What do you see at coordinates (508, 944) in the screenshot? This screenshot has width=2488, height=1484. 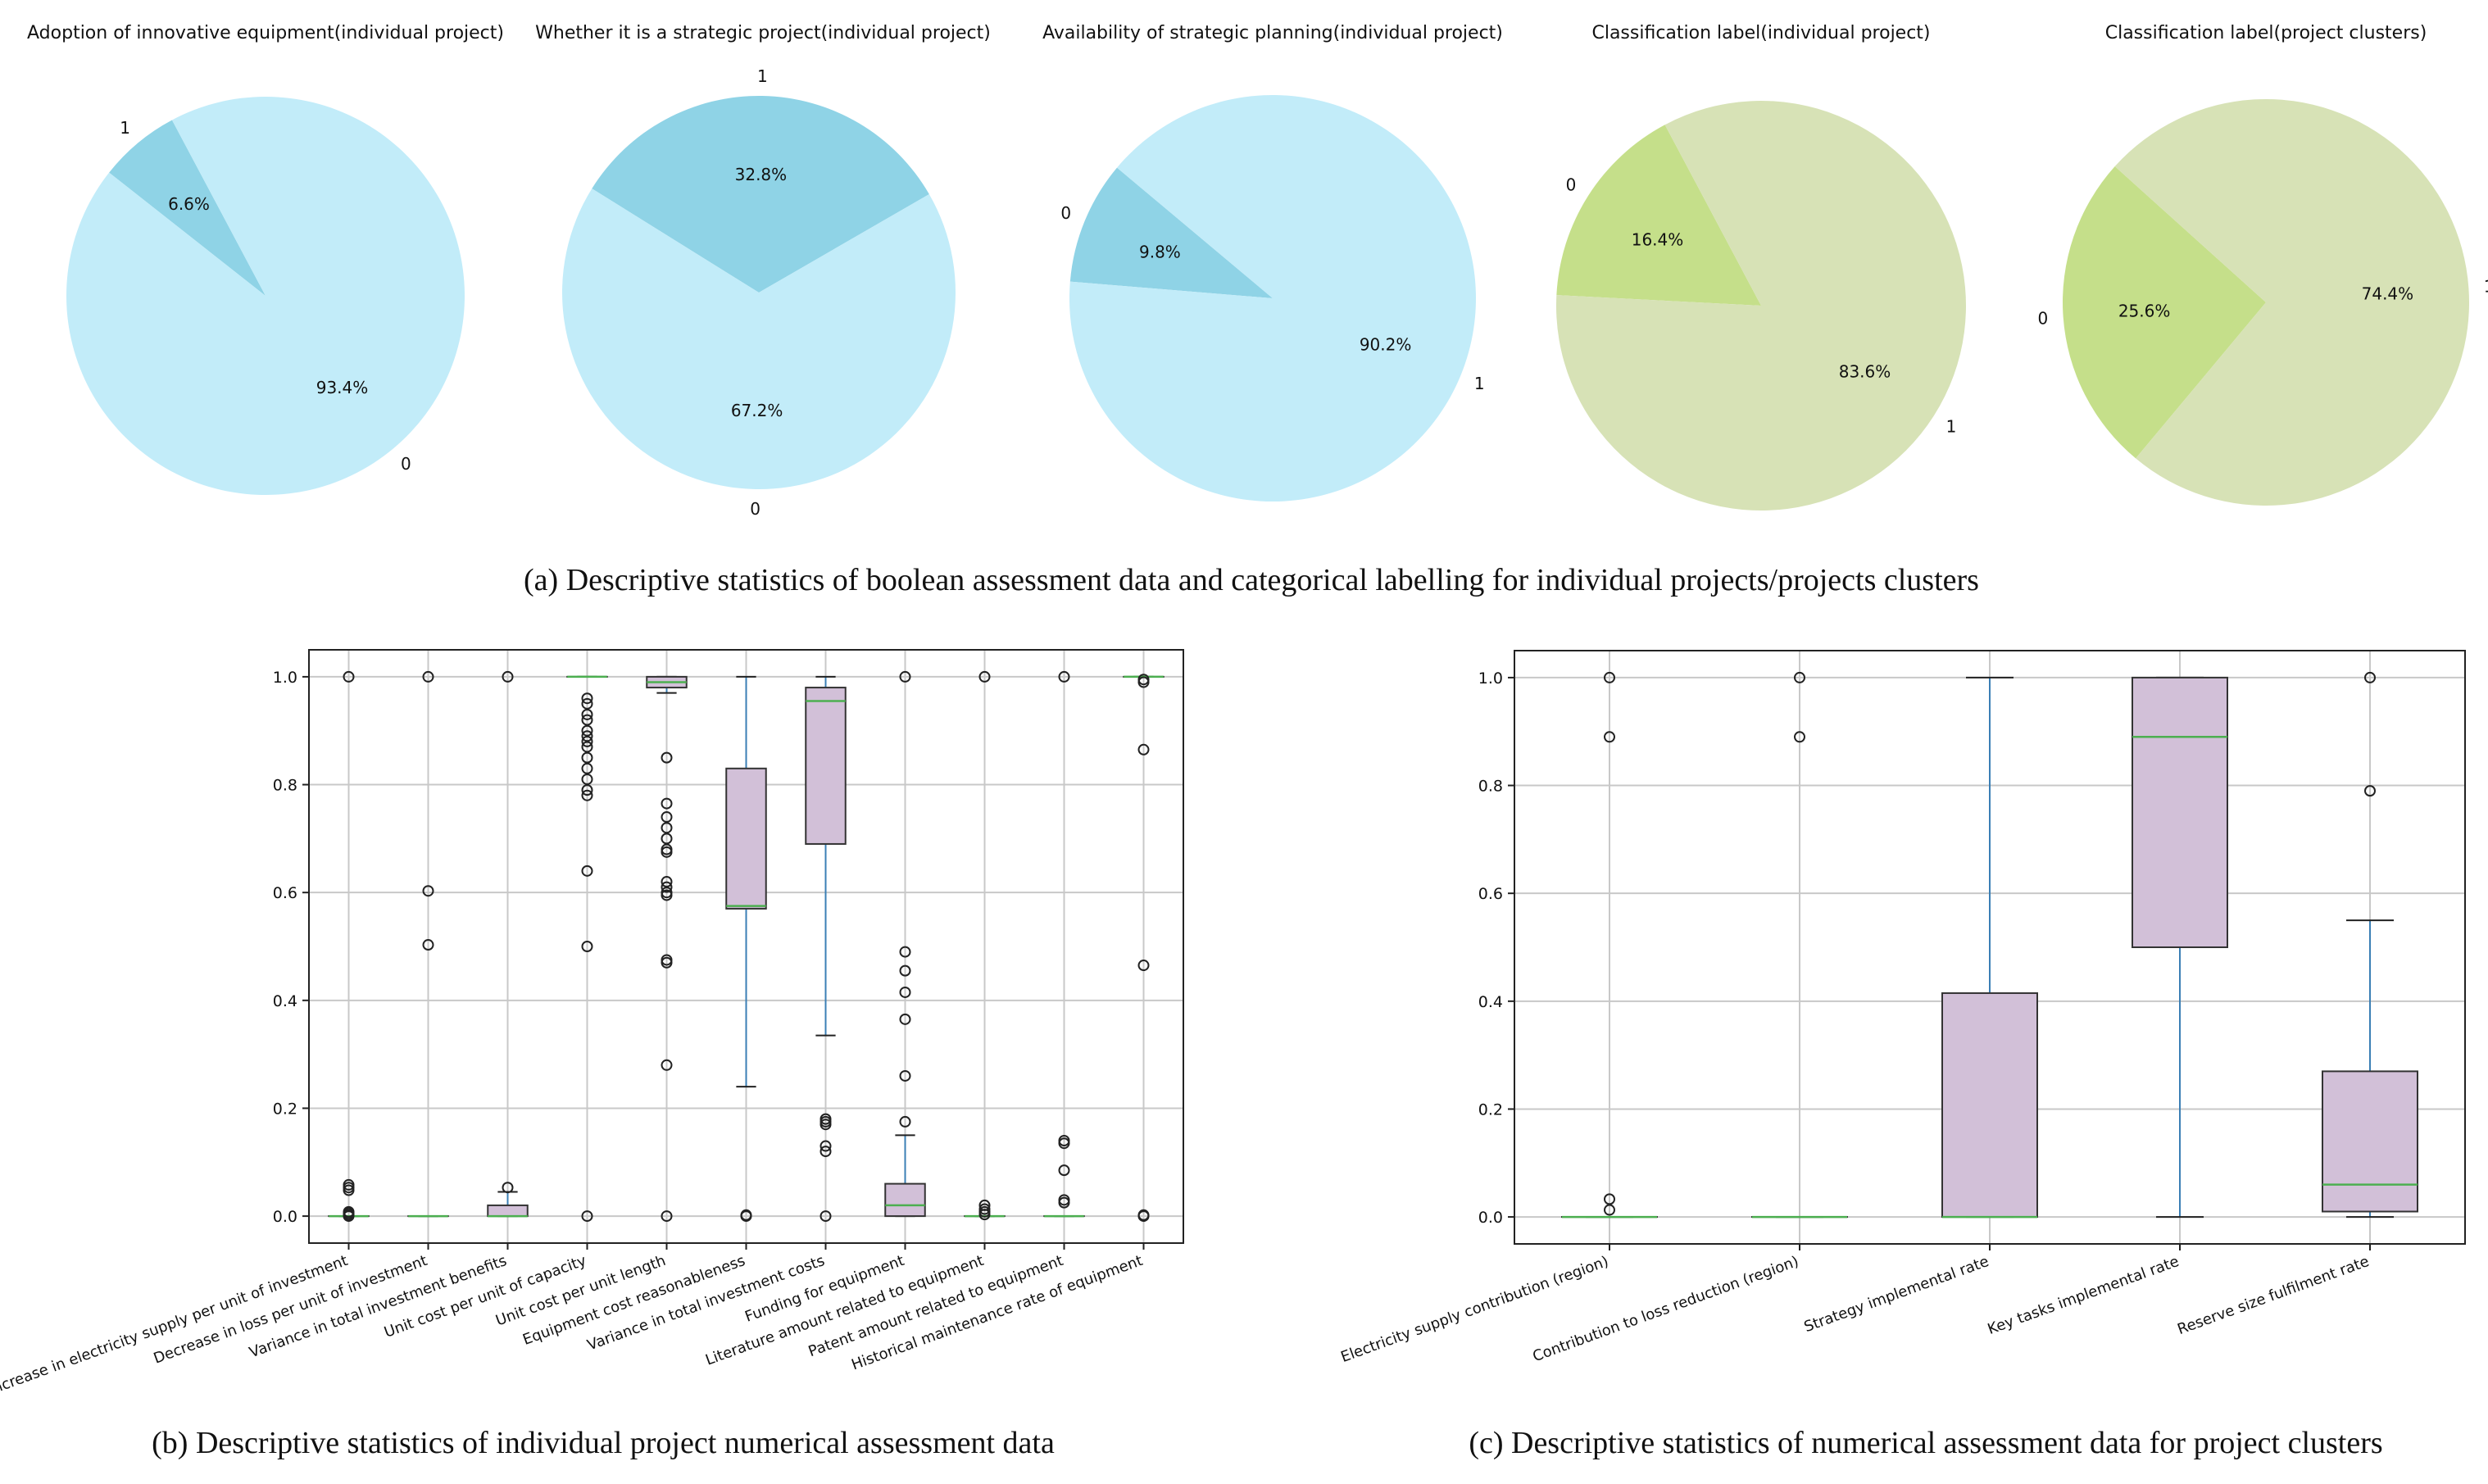 I see `box-variance-in-total-investment-benefits` at bounding box center [508, 944].